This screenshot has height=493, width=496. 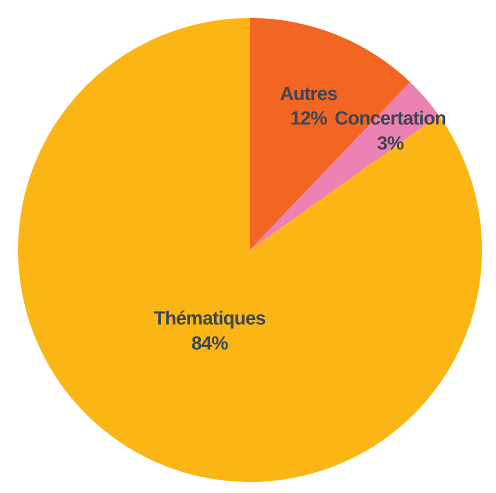 What do you see at coordinates (390, 143) in the screenshot?
I see `data-label: 3%` at bounding box center [390, 143].